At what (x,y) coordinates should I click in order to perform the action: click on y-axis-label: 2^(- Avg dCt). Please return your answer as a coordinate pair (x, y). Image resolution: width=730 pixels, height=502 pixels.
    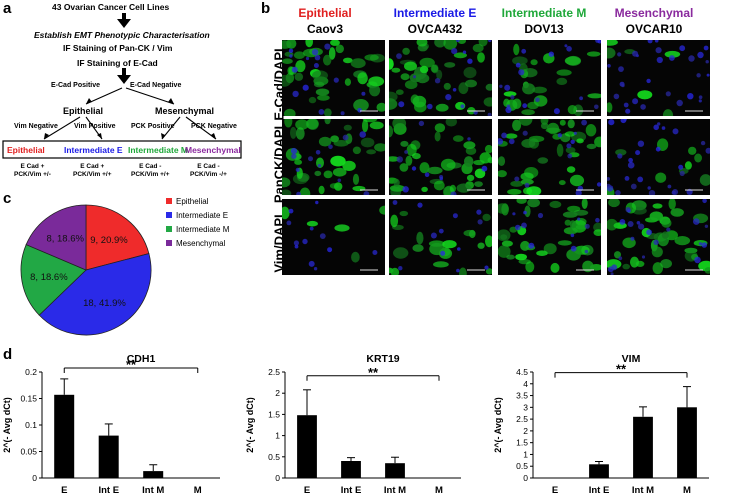
    Looking at the image, I should click on (7, 425).